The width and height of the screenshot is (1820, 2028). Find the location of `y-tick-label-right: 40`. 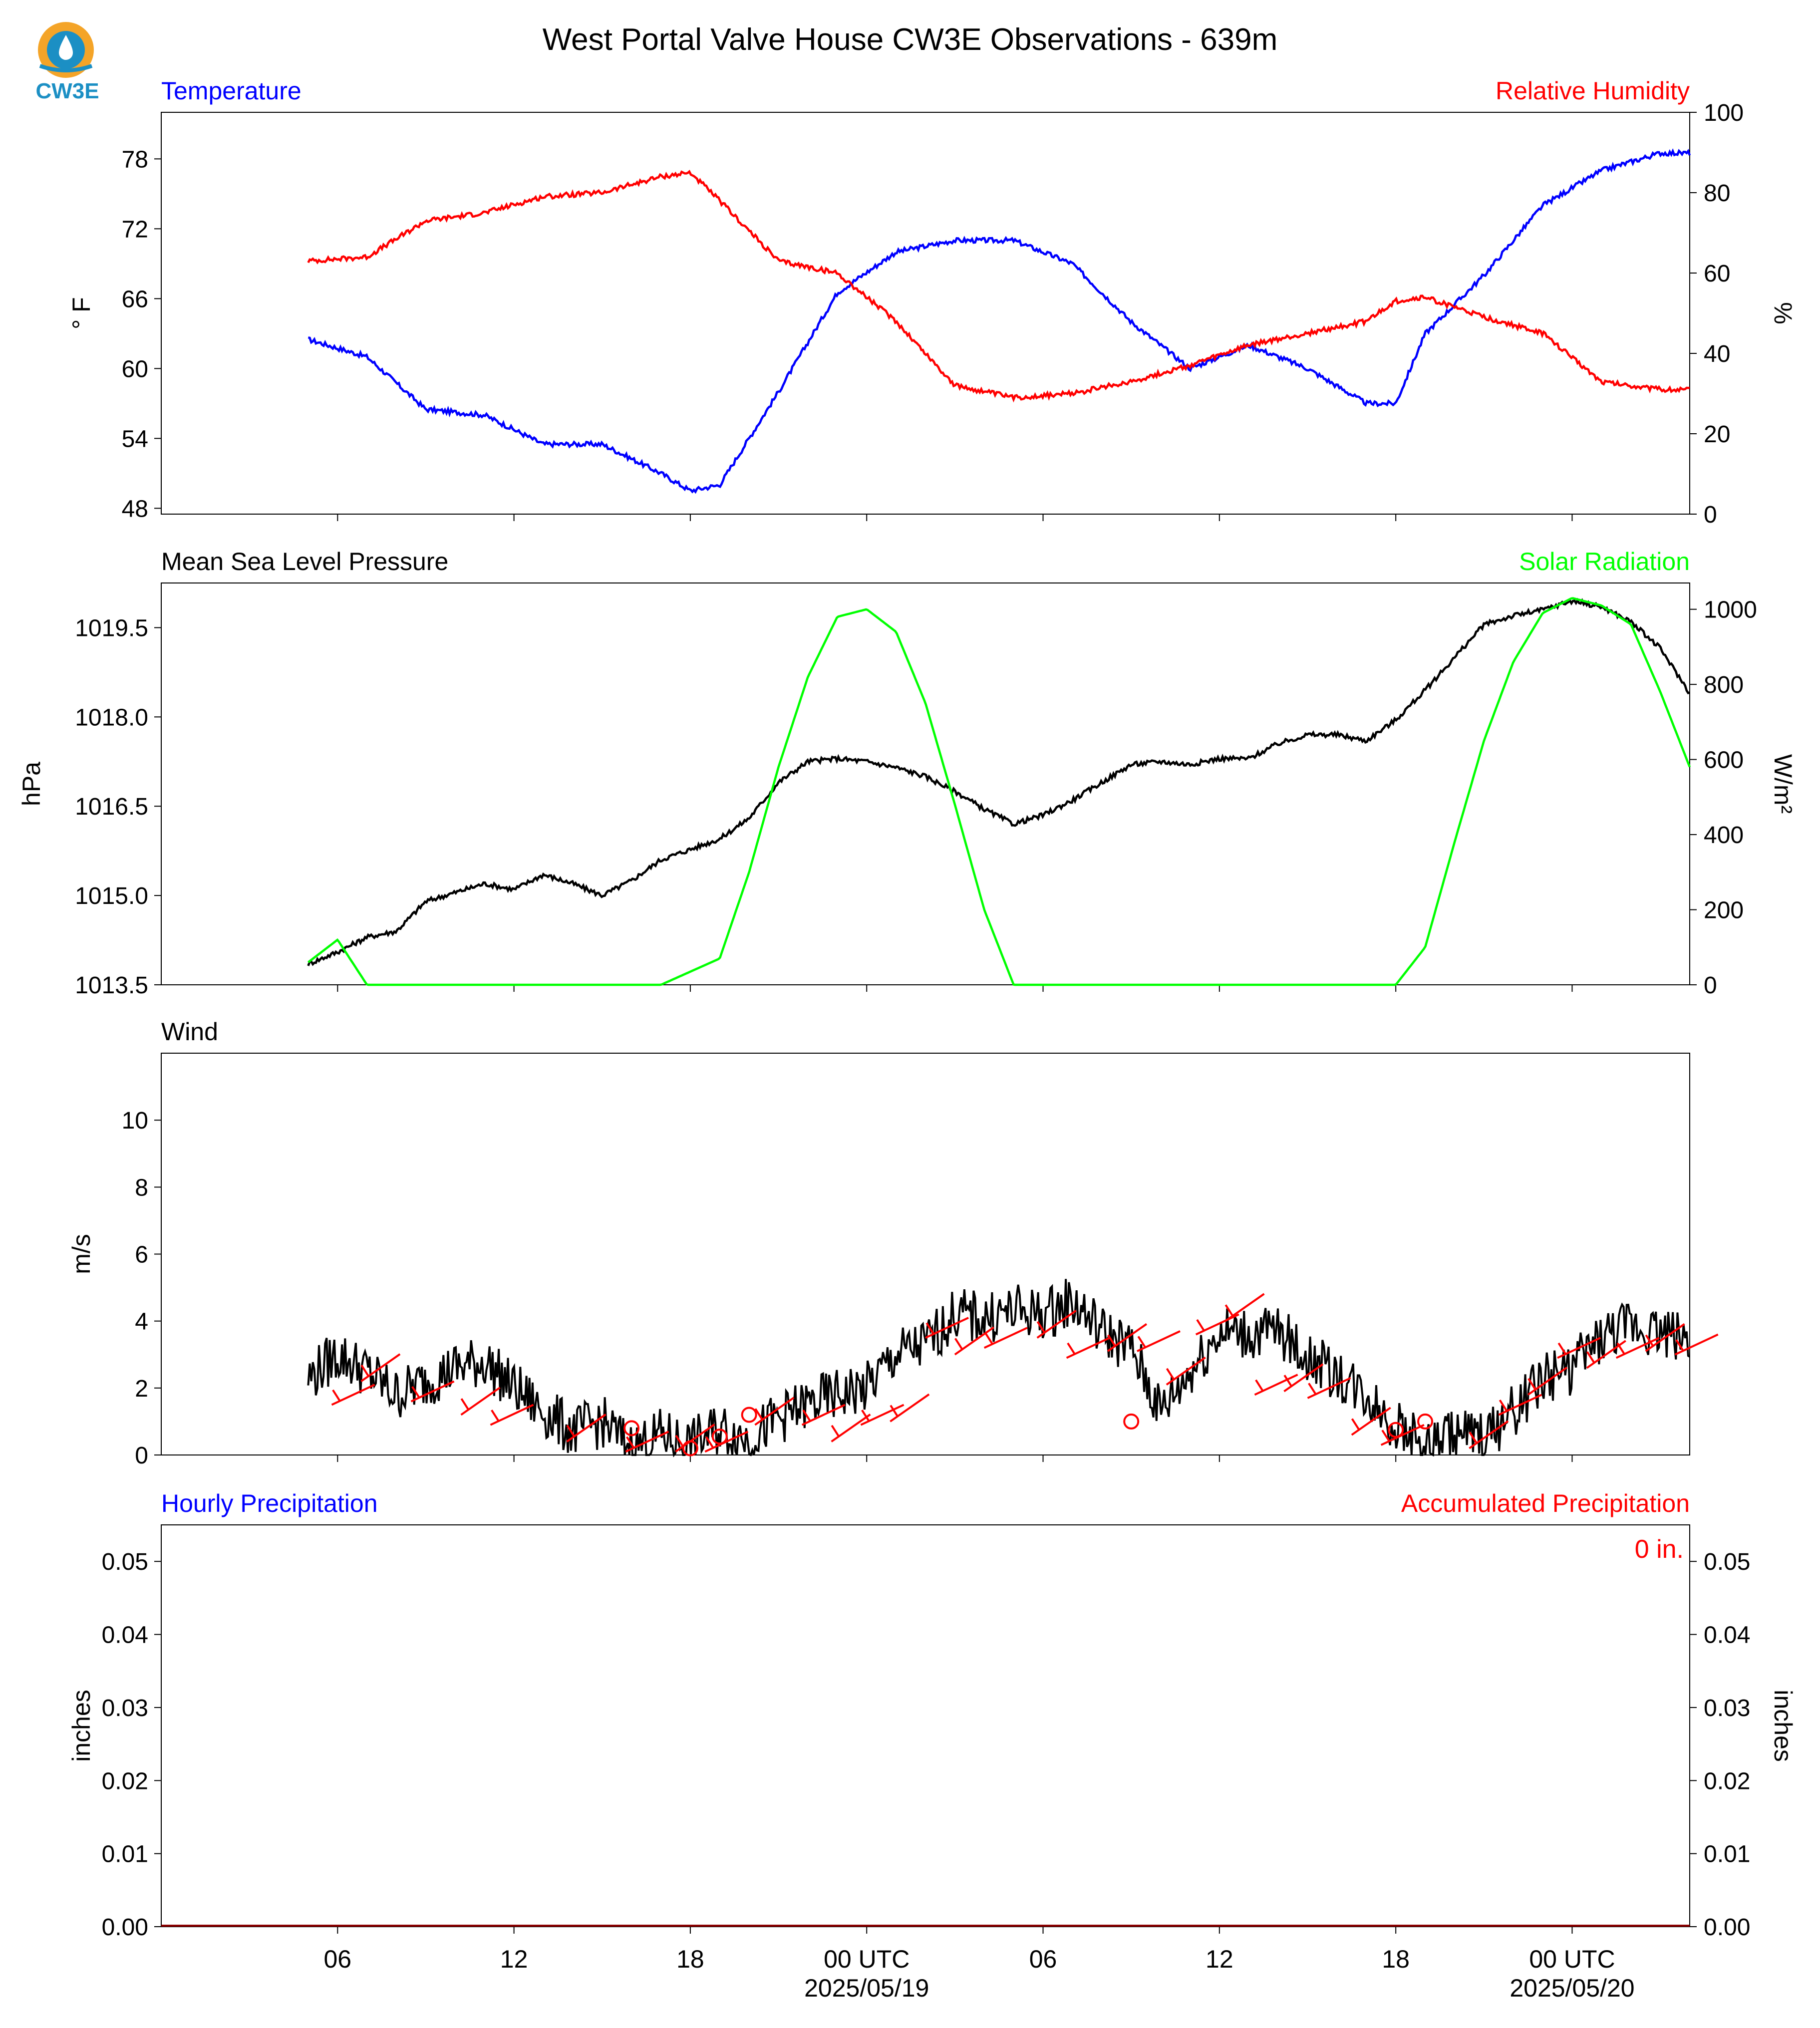

y-tick-label-right: 40 is located at coordinates (1717, 354).